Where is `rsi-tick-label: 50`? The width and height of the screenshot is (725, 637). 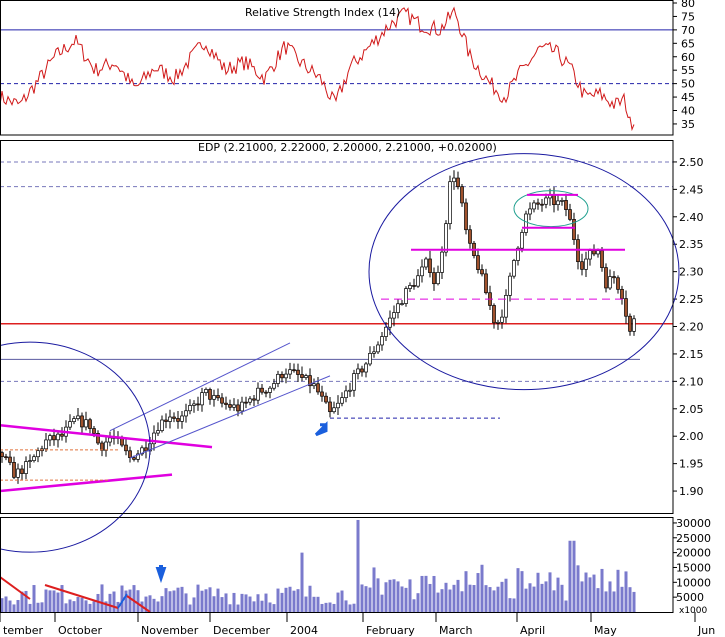 rsi-tick-label: 50 is located at coordinates (688, 84).